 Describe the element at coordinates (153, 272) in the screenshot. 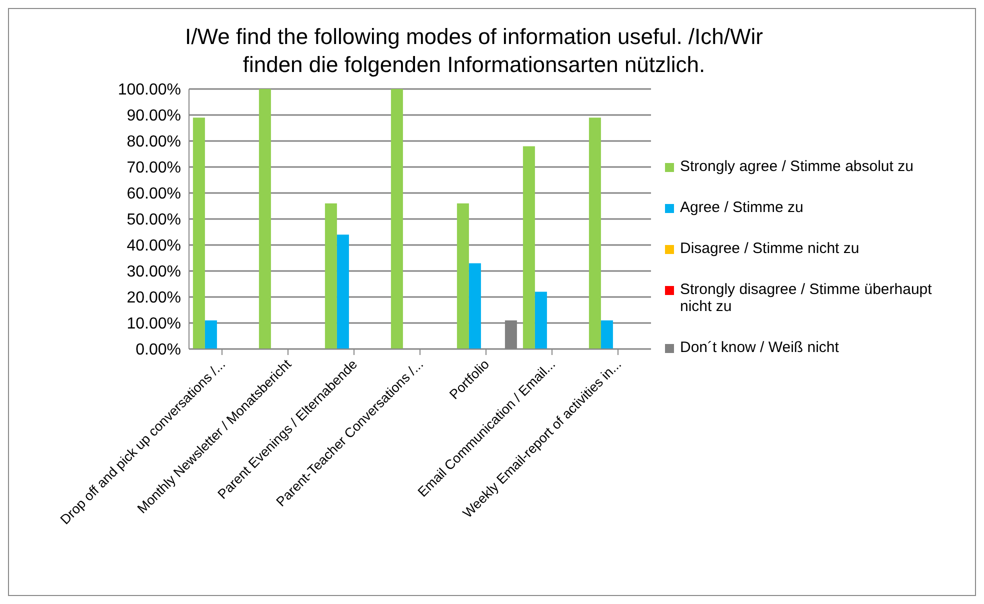

I see `y-tick-label: 30.00%` at that location.